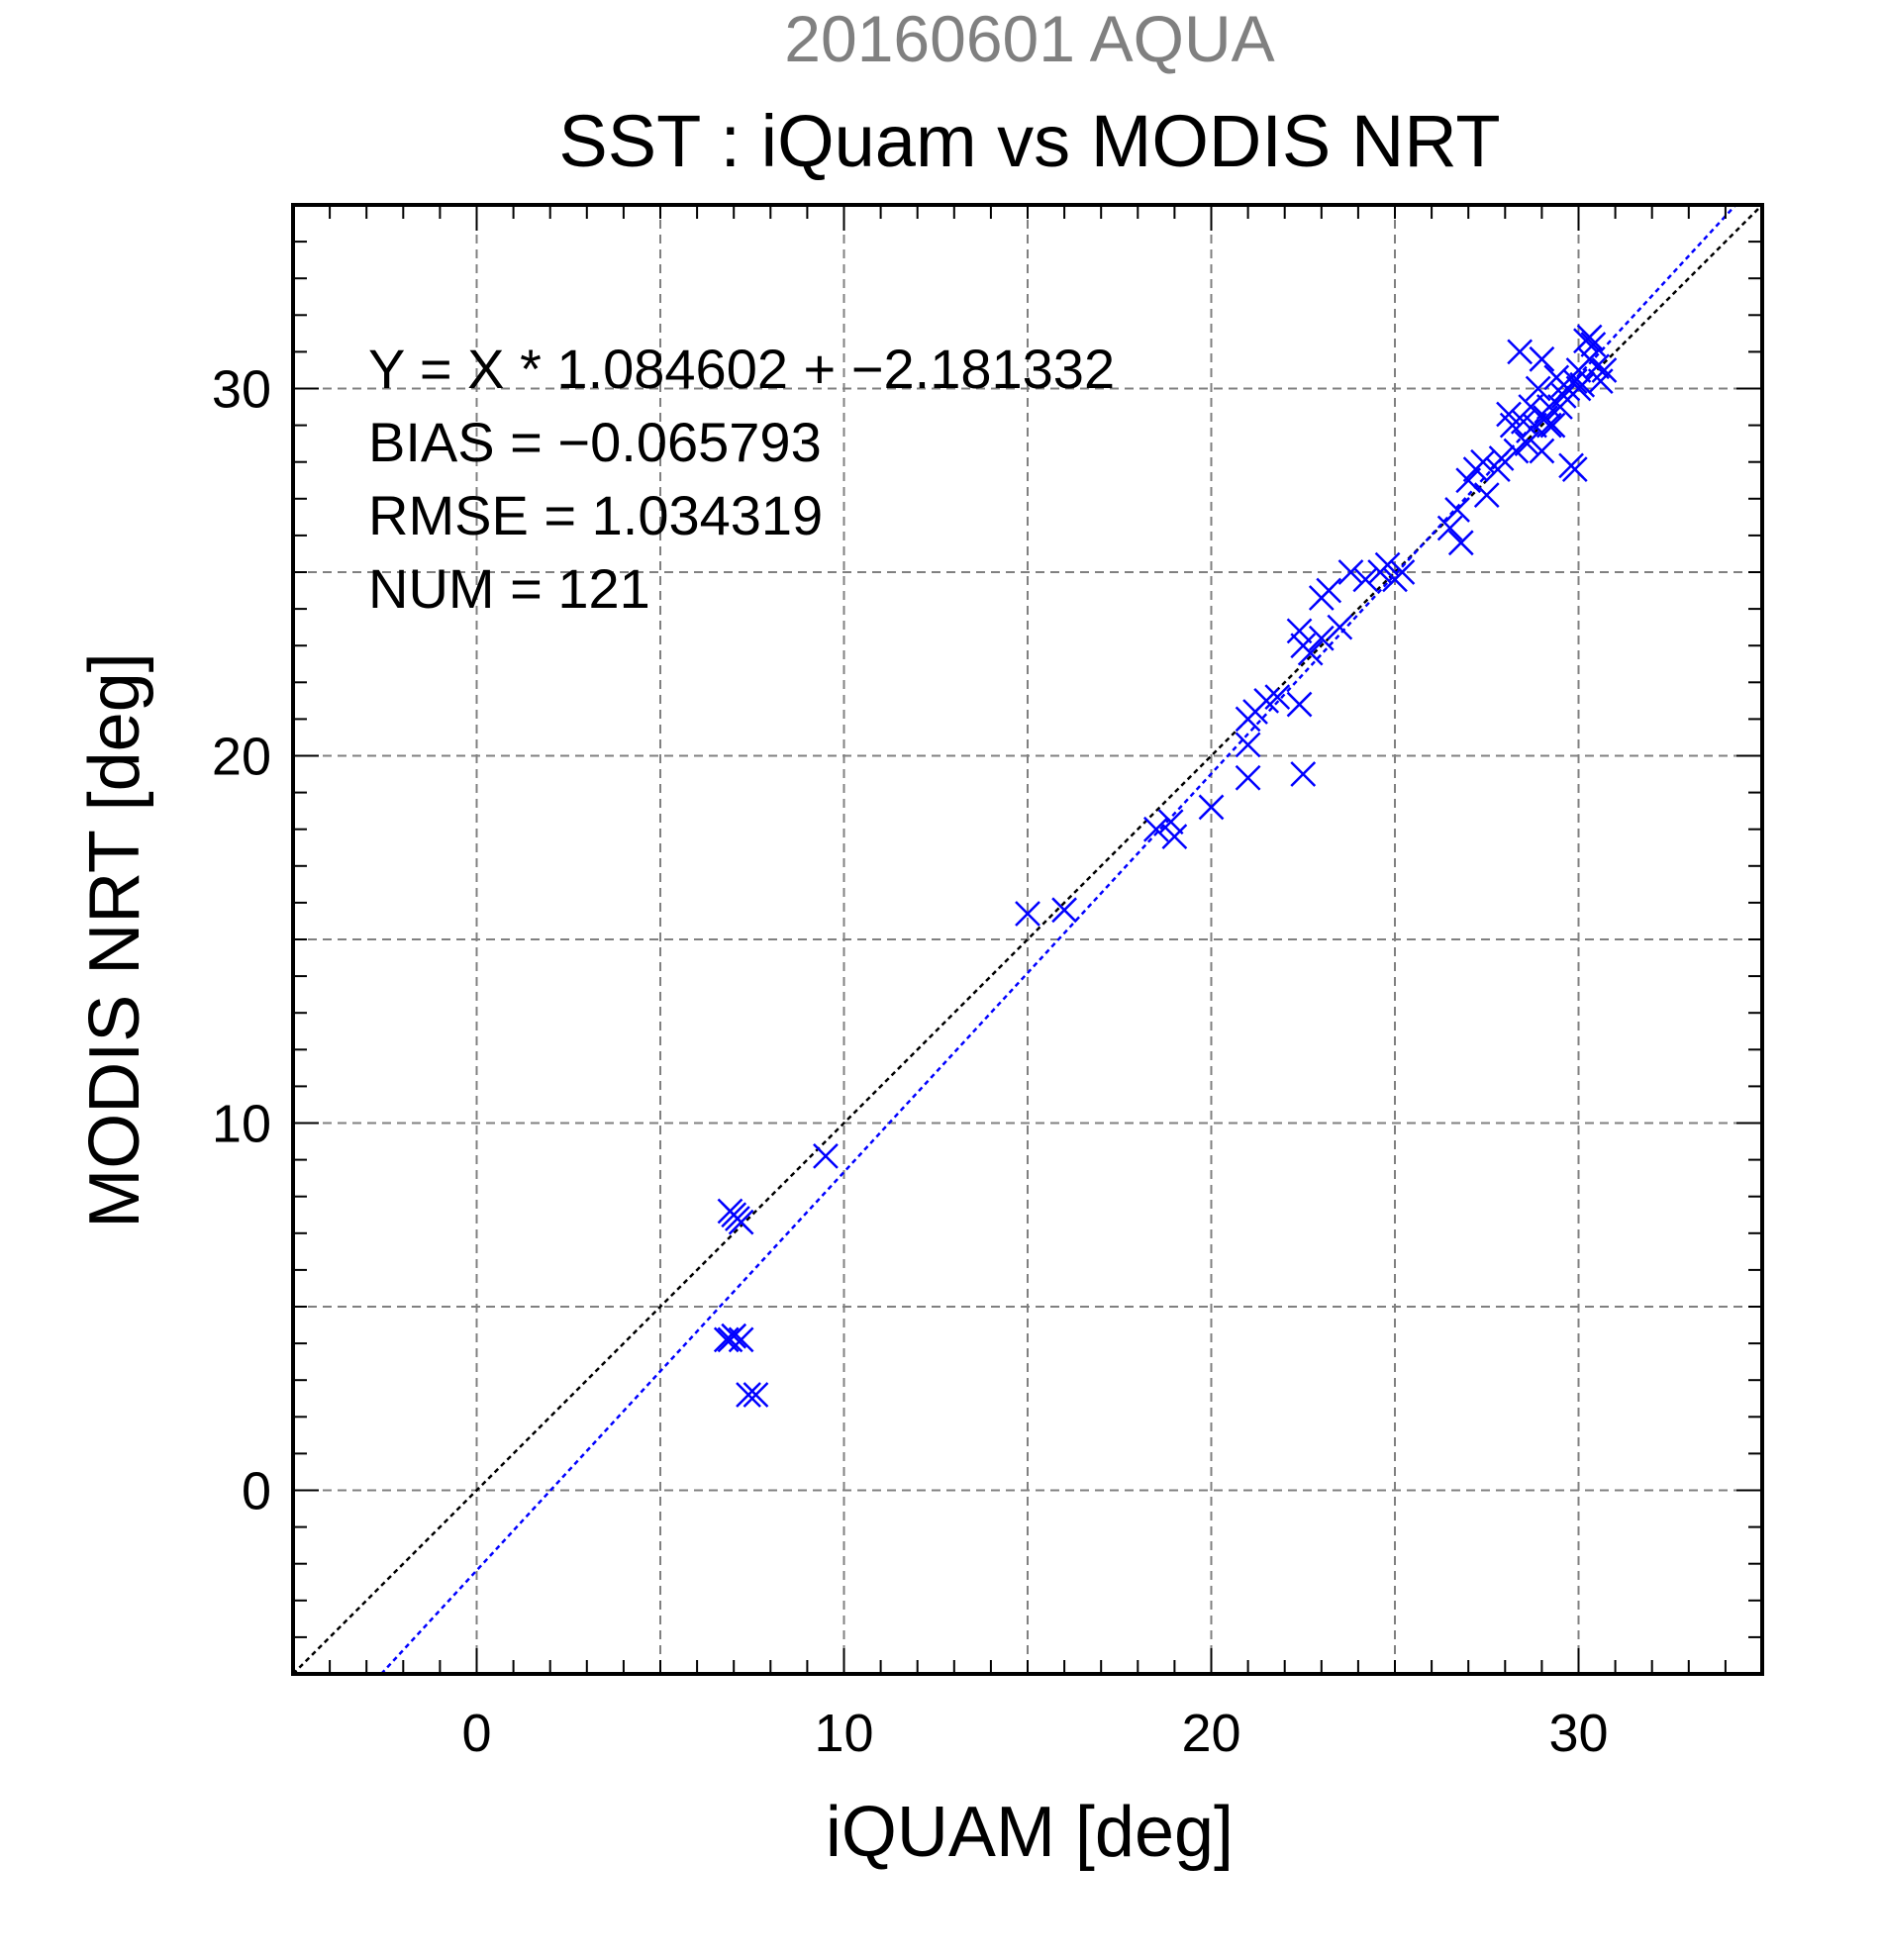  Describe the element at coordinates (509, 588) in the screenshot. I see `num-value: NUM = 121` at that location.